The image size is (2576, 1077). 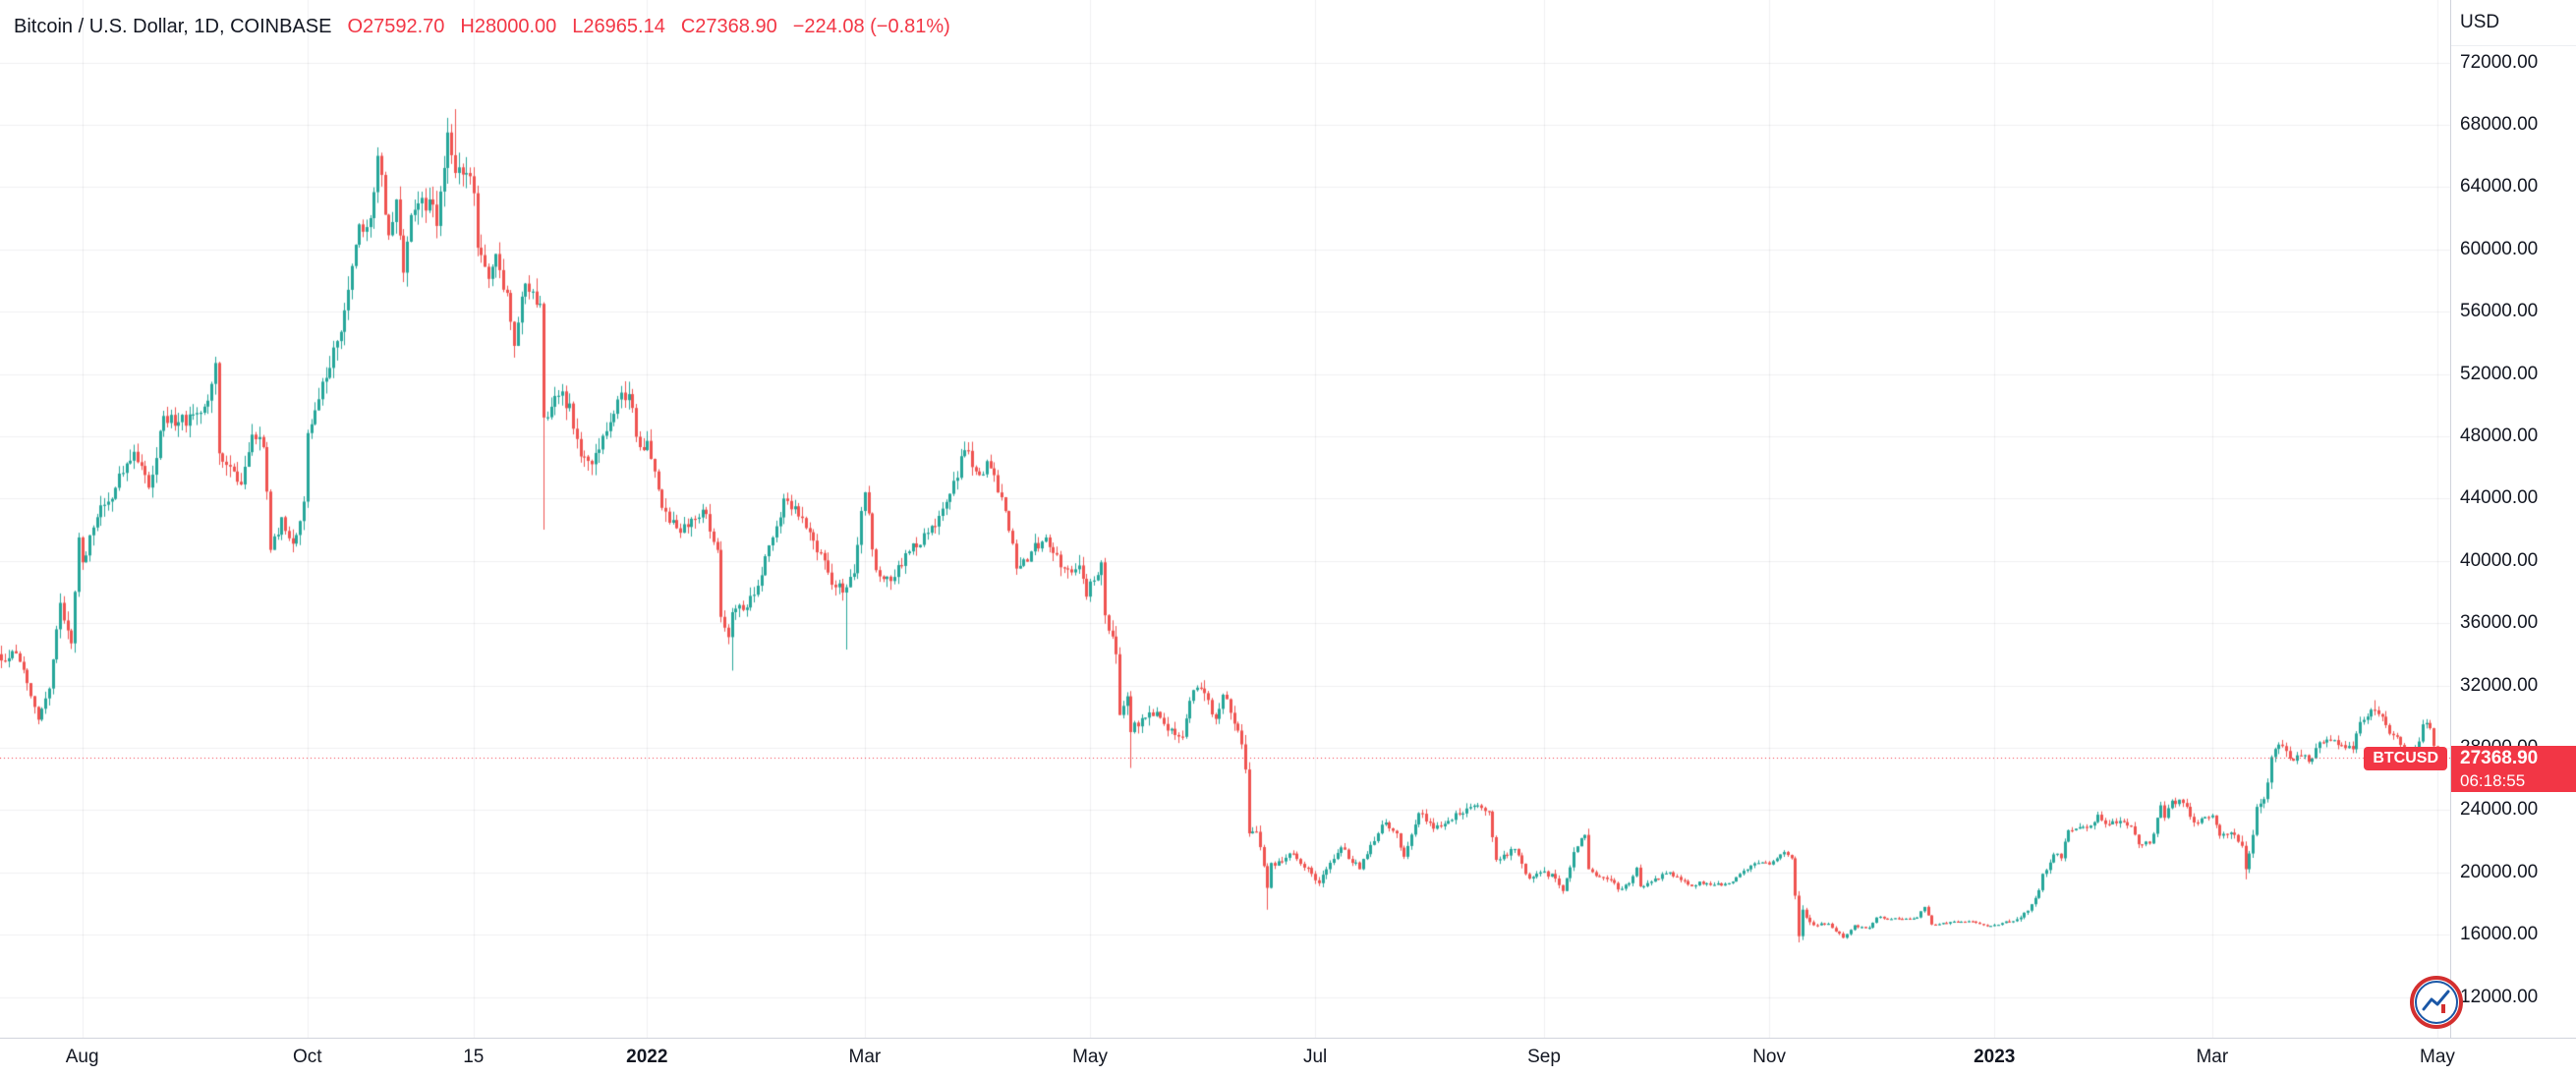 What do you see at coordinates (647, 1057) in the screenshot?
I see `time-tick-label: 2022` at bounding box center [647, 1057].